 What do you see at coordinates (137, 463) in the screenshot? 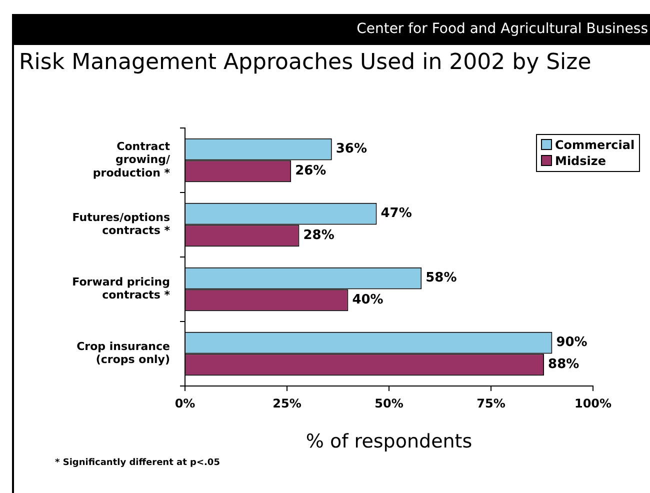
I see `text: * Significantly different at p<.05` at bounding box center [137, 463].